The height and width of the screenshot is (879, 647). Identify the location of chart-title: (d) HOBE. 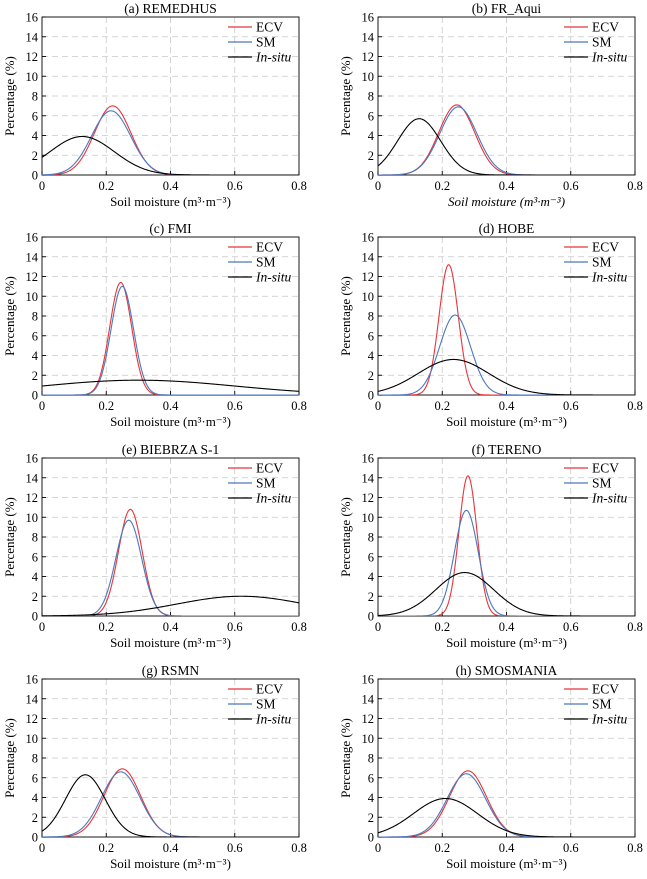
(507, 228).